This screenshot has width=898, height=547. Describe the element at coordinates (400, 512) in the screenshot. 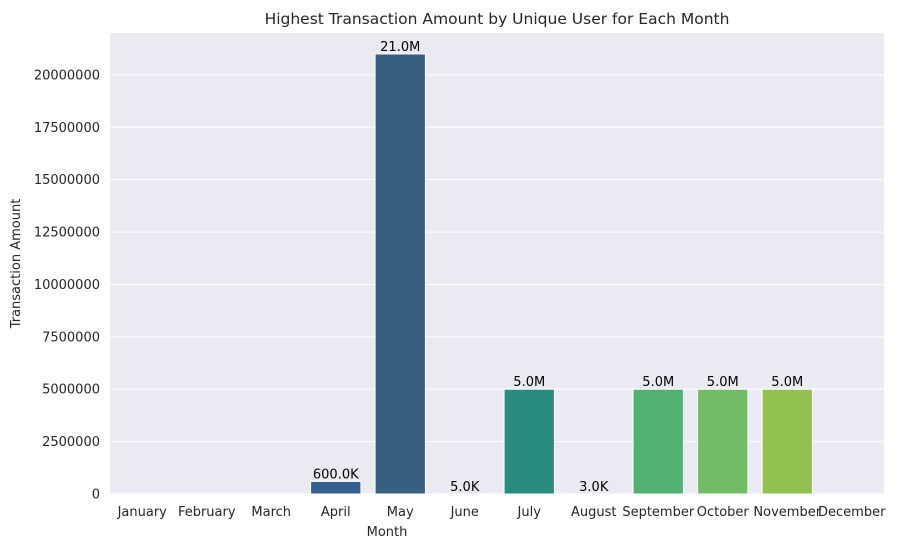

I see `x-tick-label: May` at that location.